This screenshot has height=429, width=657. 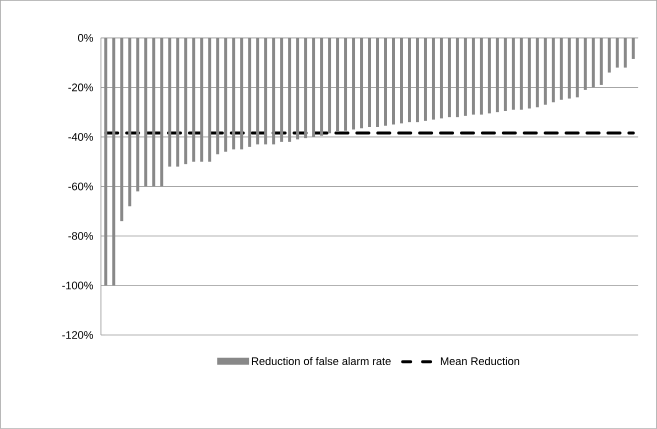 I want to click on legend-label: Reduction of false alarm rate, so click(x=321, y=361).